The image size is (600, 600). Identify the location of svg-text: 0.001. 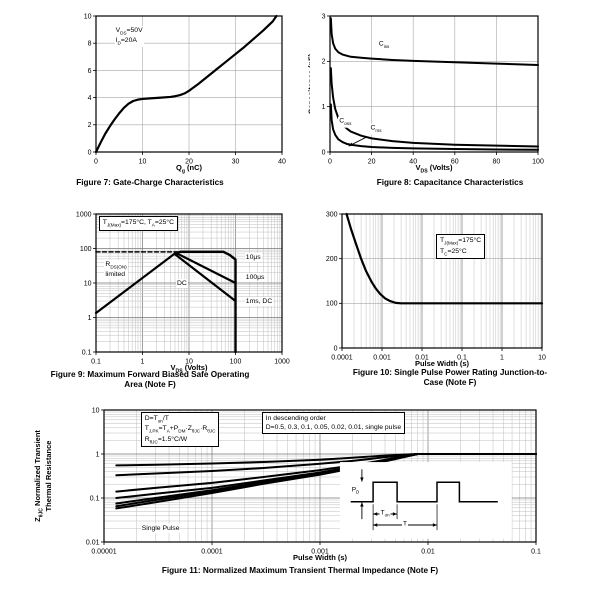
(382, 358).